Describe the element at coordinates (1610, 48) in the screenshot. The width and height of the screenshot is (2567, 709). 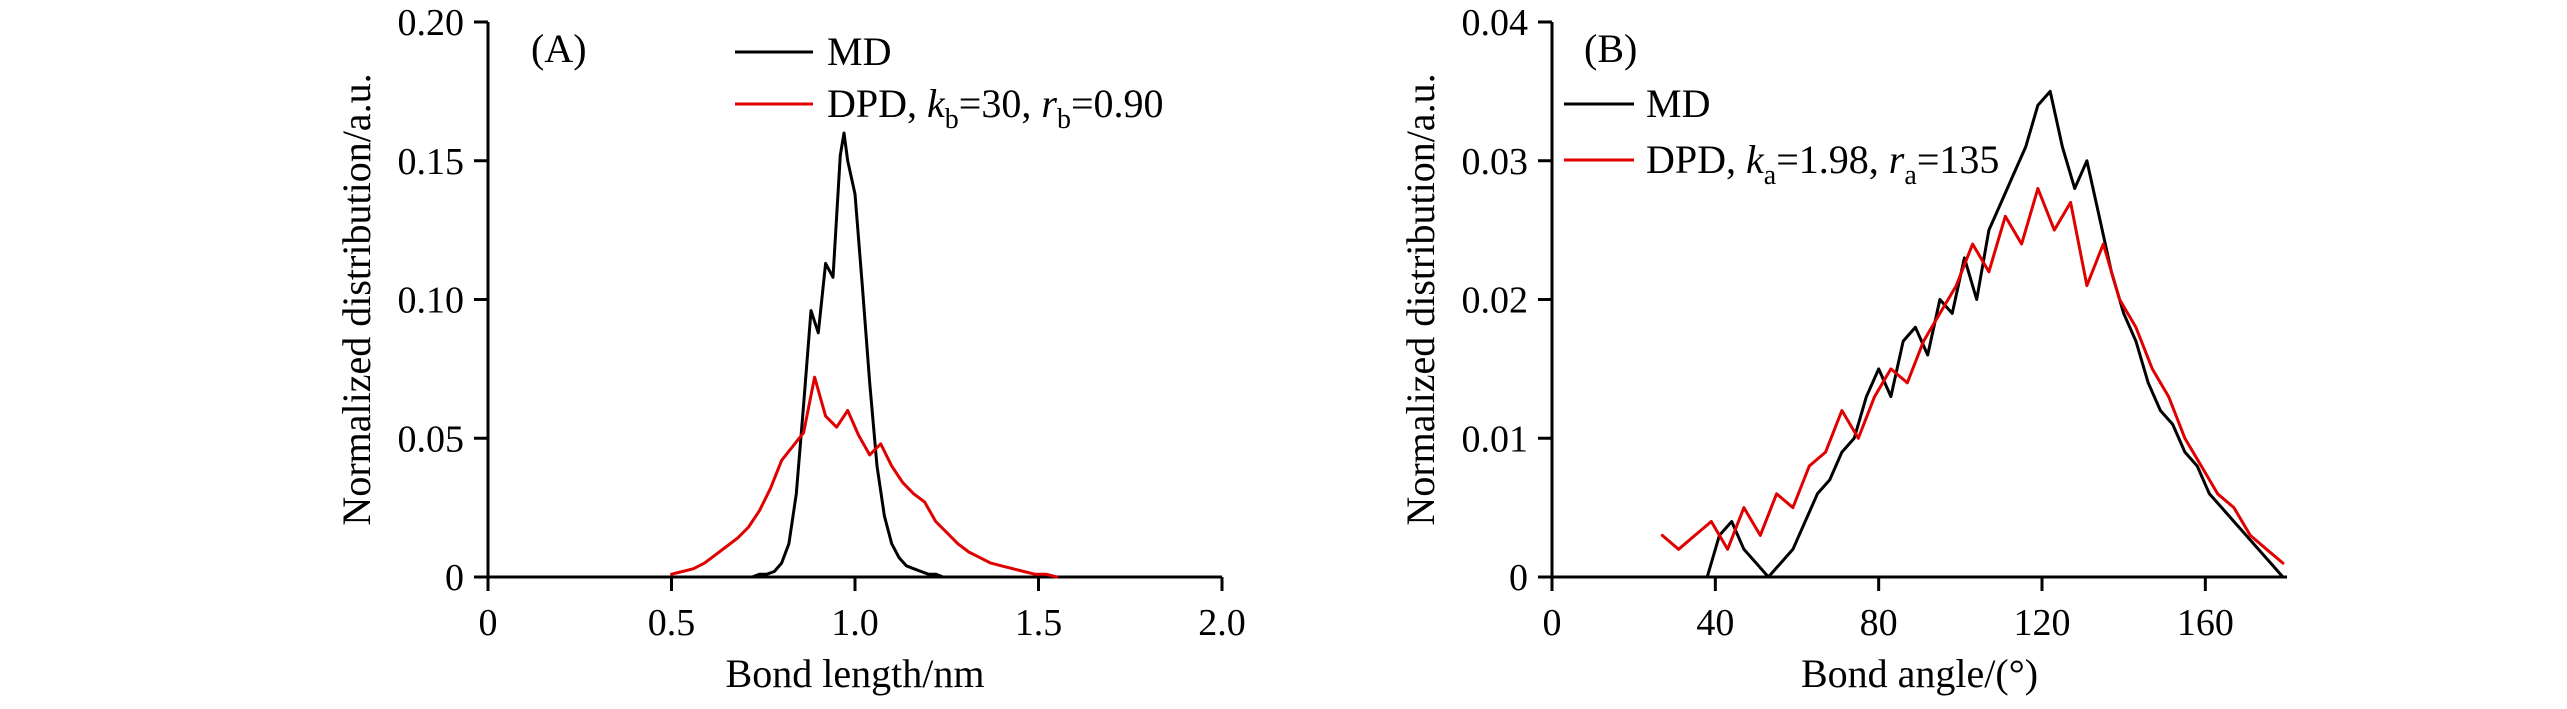
I see `panel-label: (B)` at that location.